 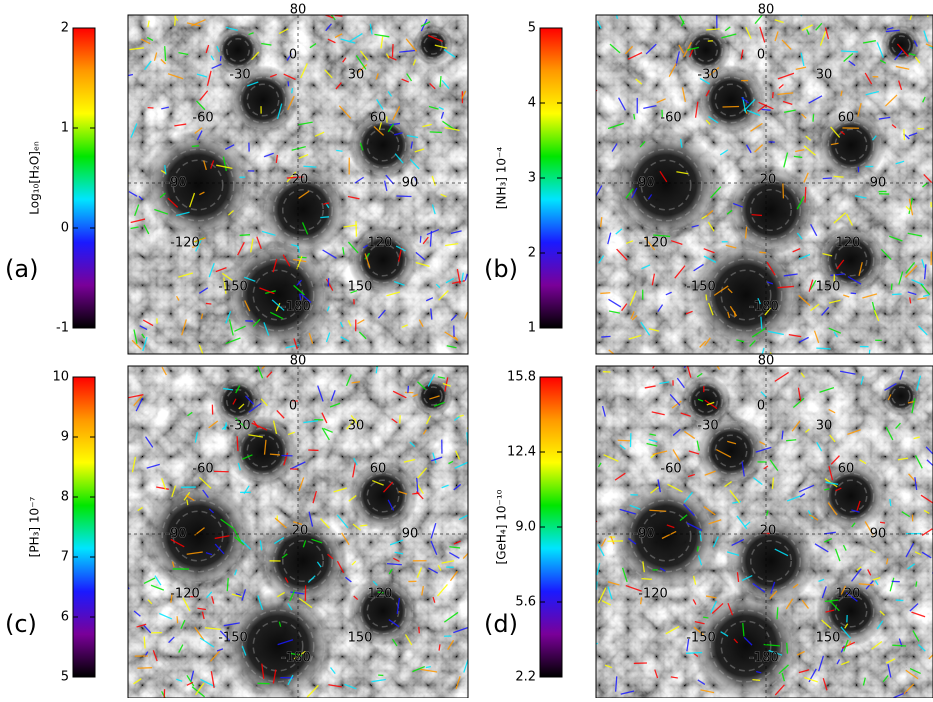 I want to click on colorbar-label: Log₁₀[H₂O]ₑₙ, so click(x=35, y=178).